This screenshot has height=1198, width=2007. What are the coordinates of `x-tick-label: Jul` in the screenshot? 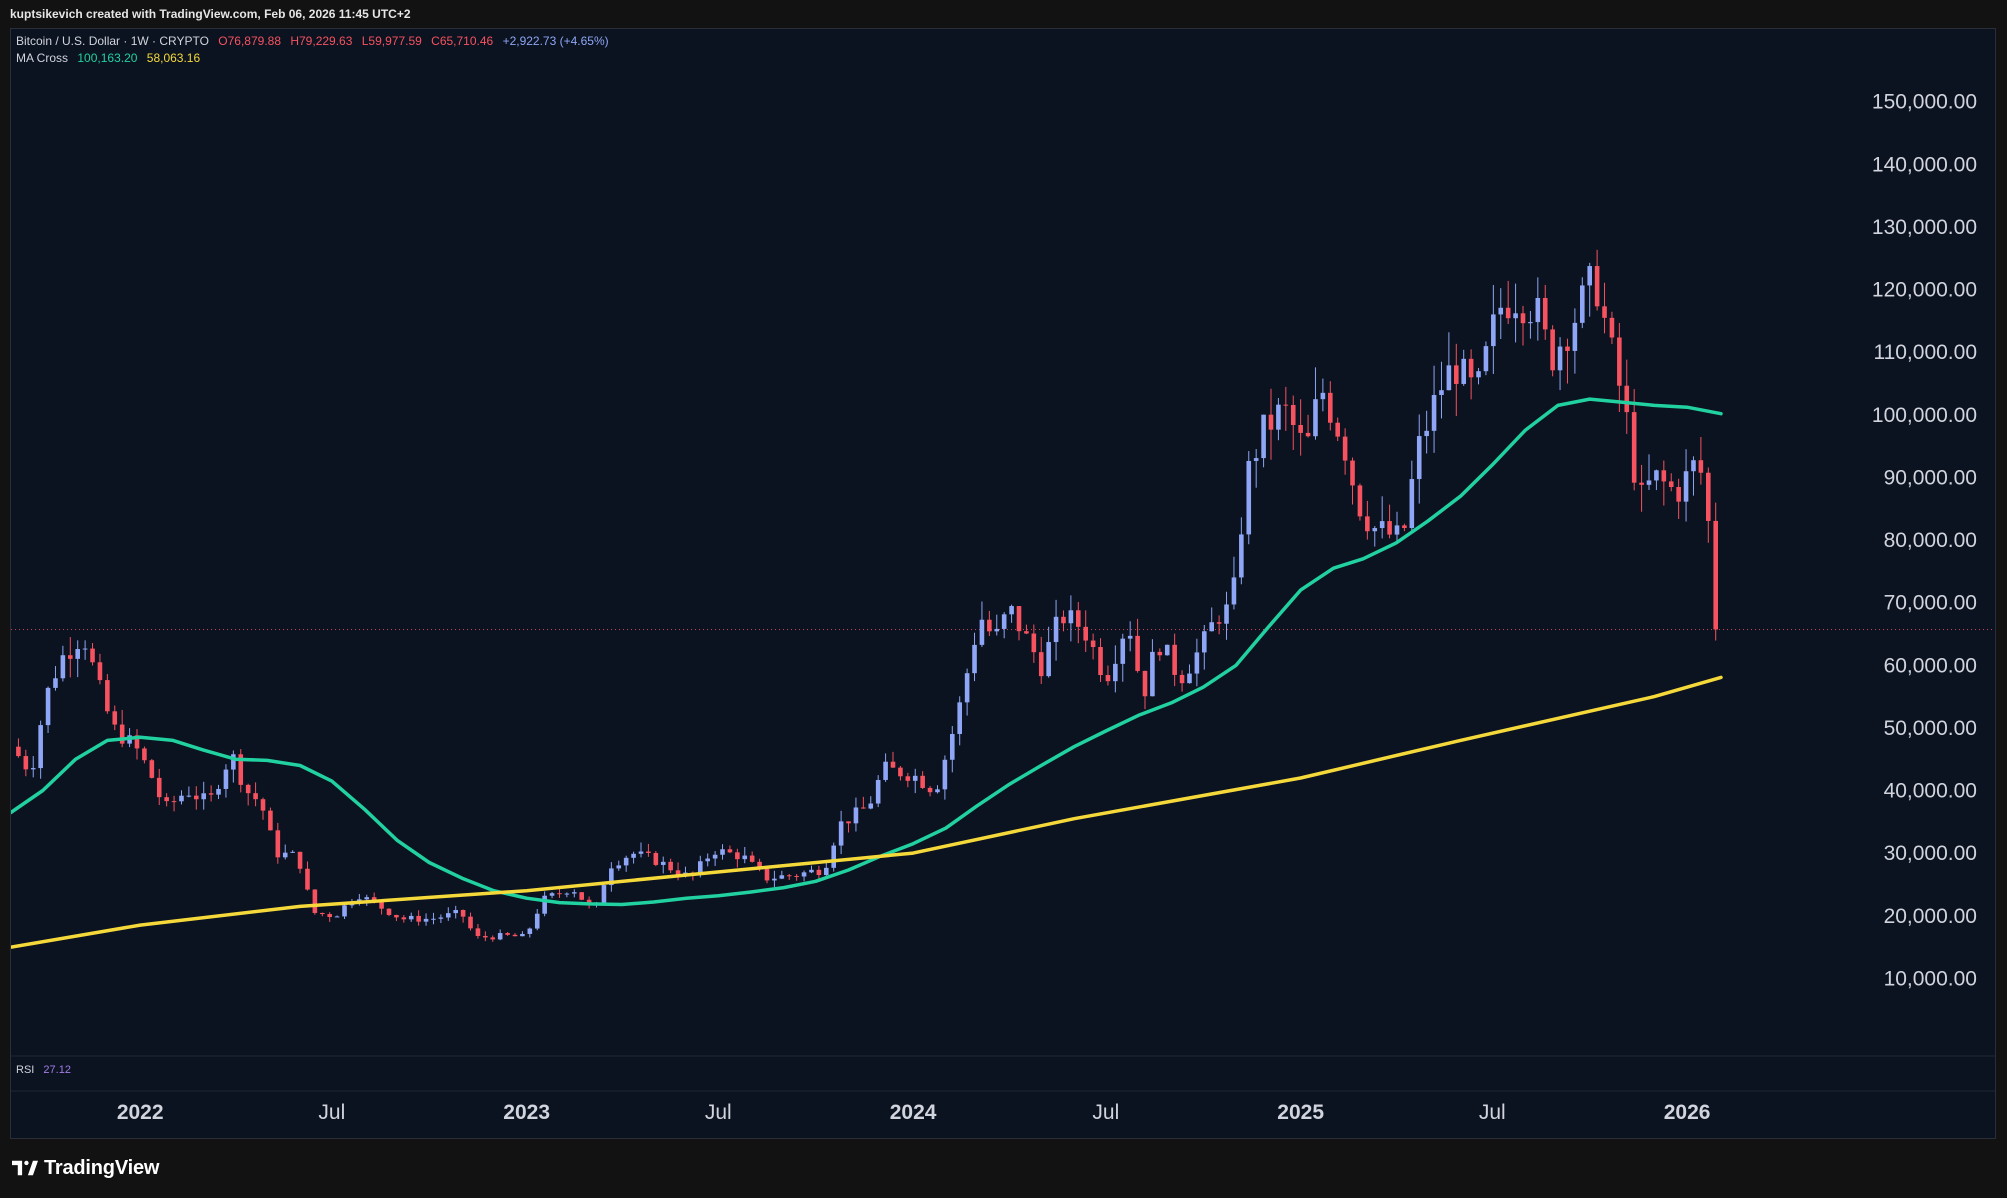 It's located at (1492, 1112).